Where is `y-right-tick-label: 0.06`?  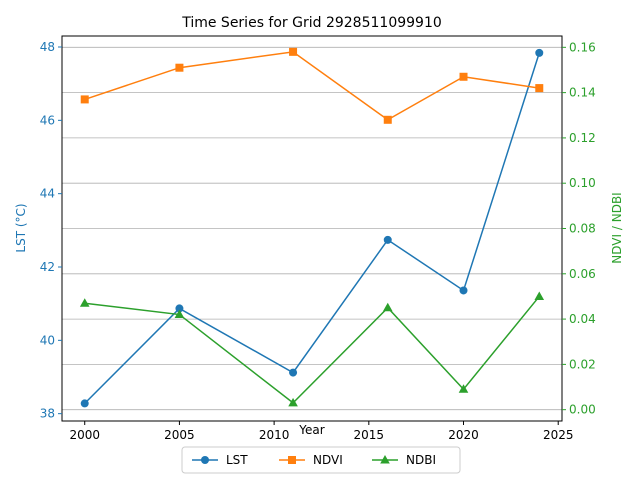 y-right-tick-label: 0.06 is located at coordinates (582, 274).